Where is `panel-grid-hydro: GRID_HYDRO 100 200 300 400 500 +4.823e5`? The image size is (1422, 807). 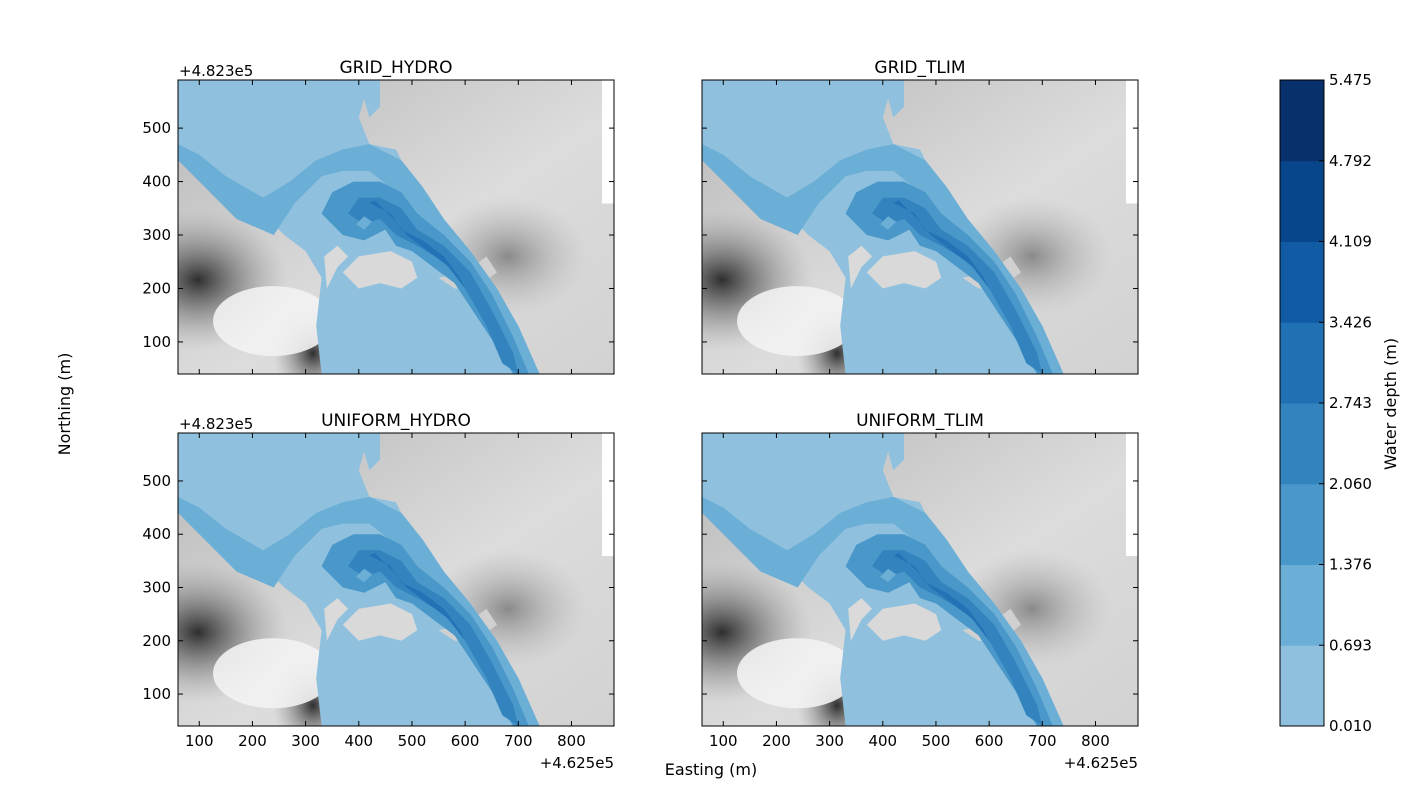
panel-grid-hydro: GRID_HYDRO 100 200 300 400 500 +4.823e5 is located at coordinates (378, 216).